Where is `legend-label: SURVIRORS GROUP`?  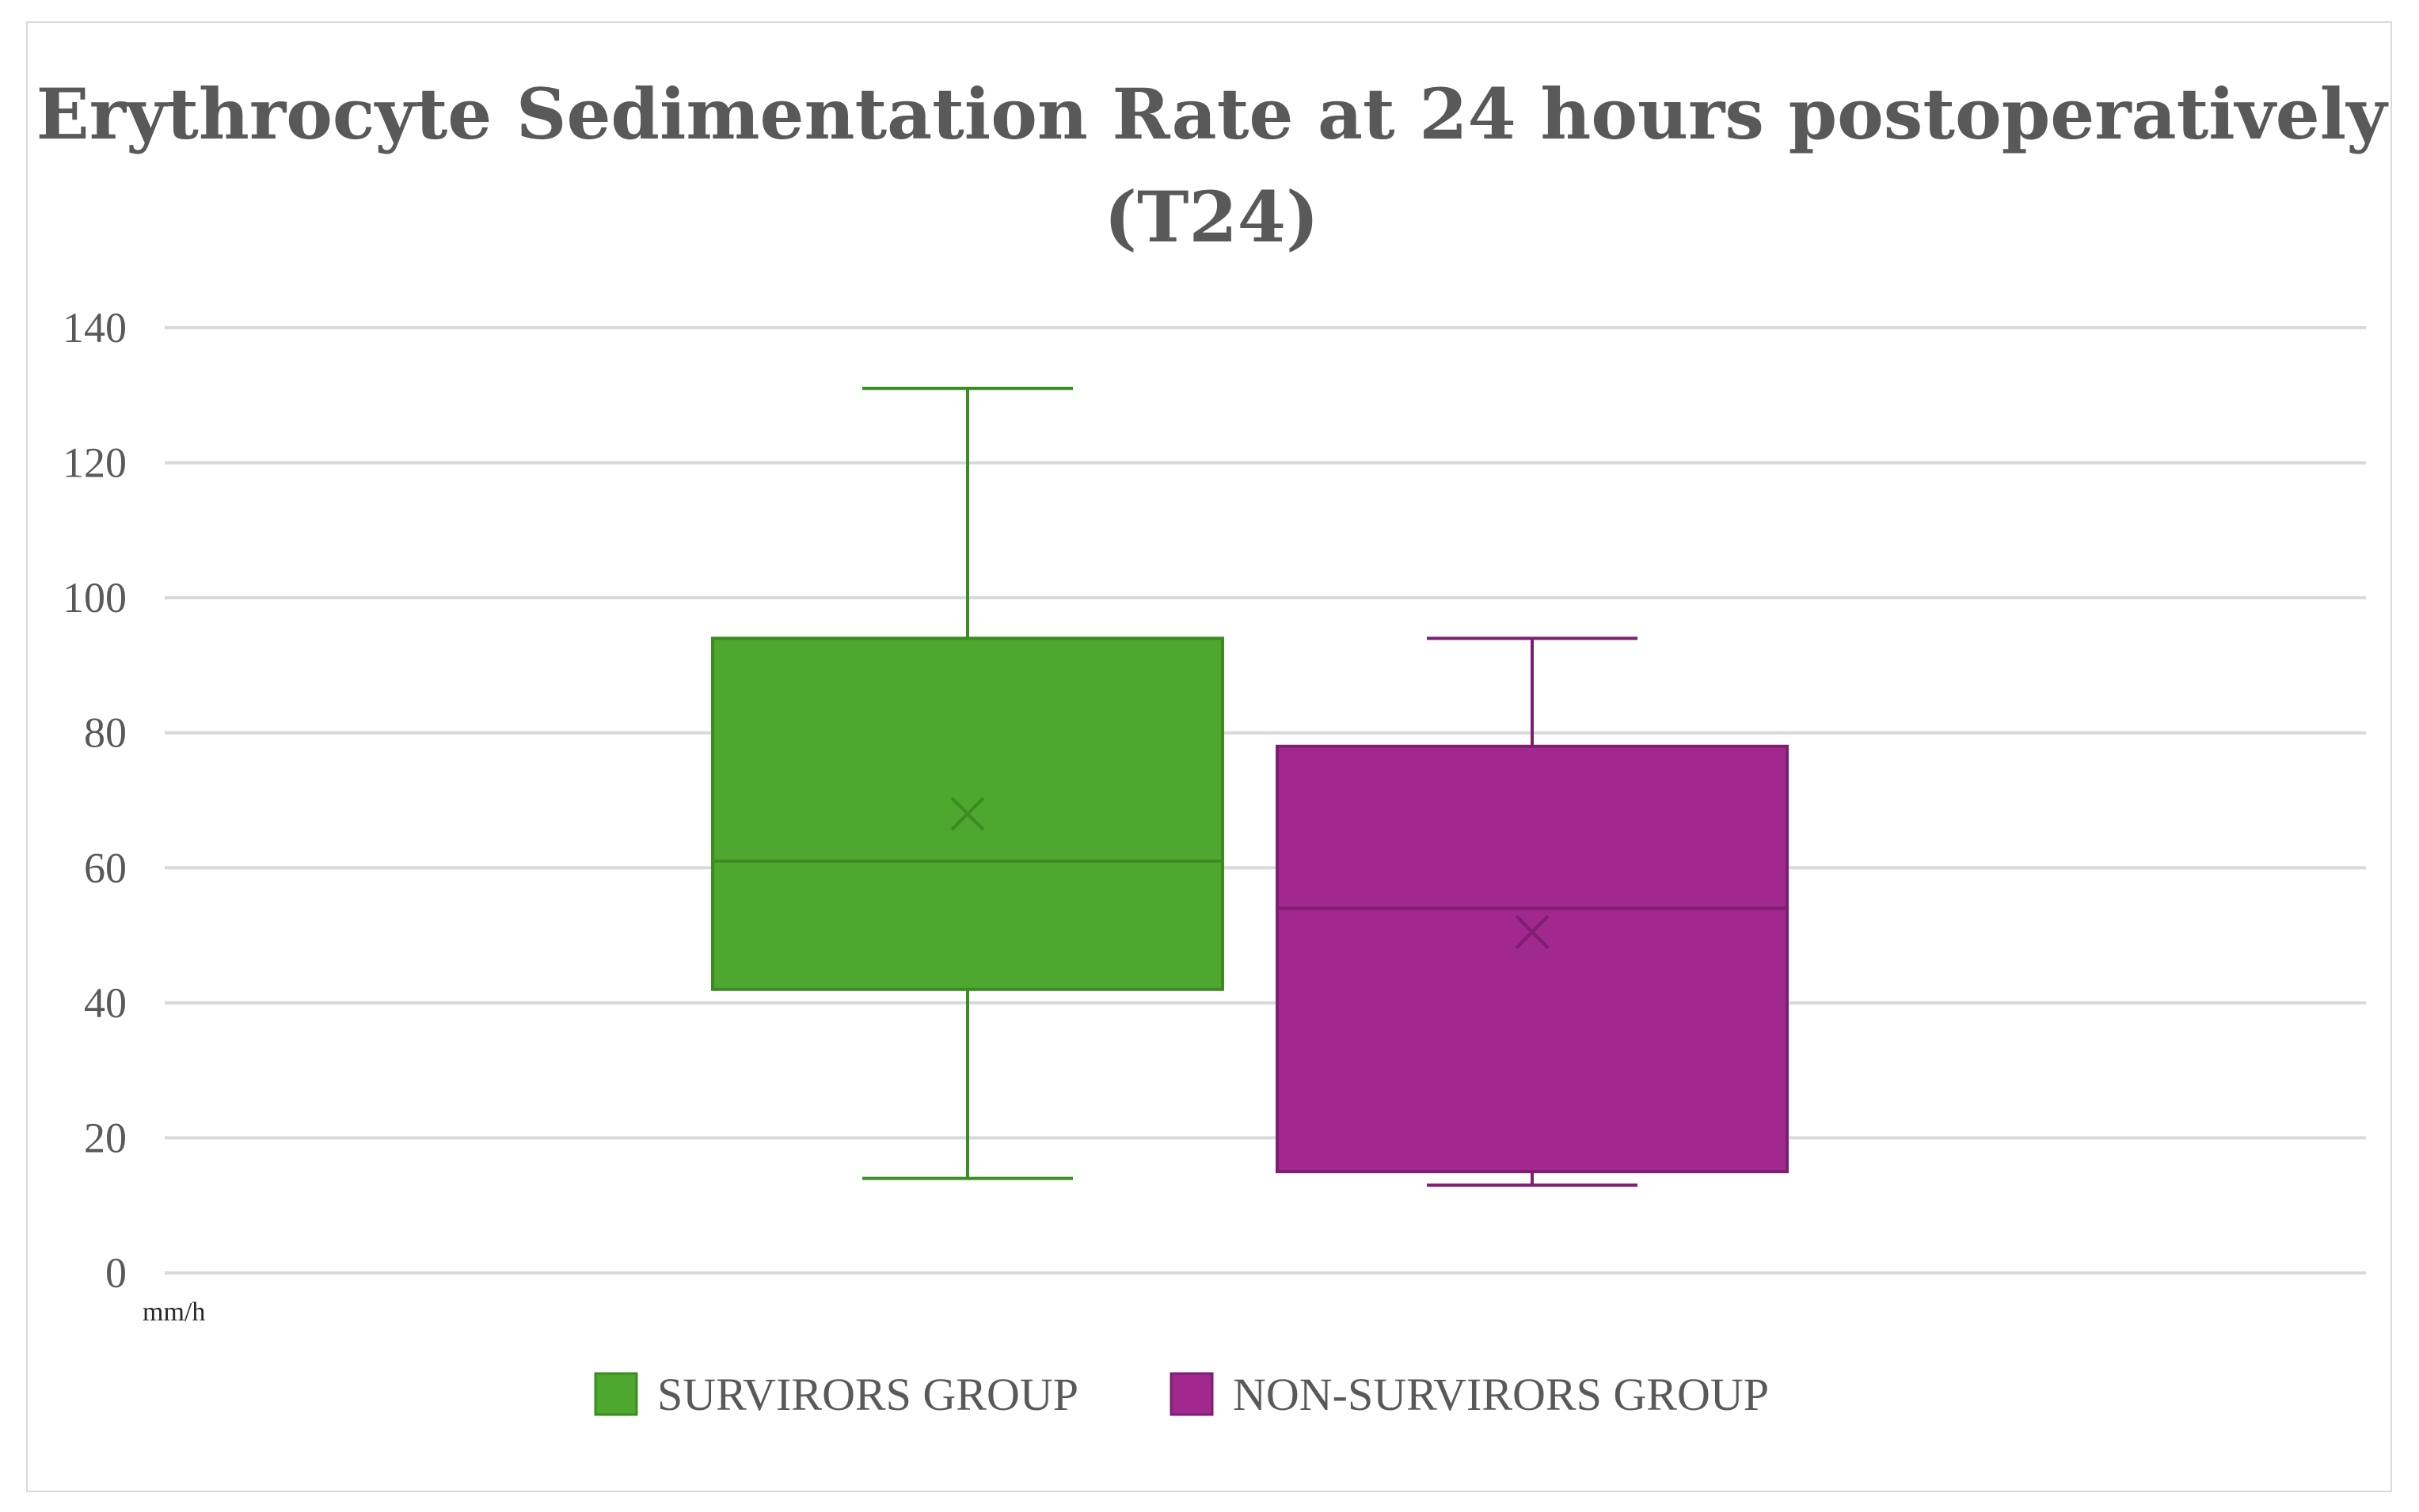
legend-label: SURVIRORS GROUP is located at coordinates (867, 1394).